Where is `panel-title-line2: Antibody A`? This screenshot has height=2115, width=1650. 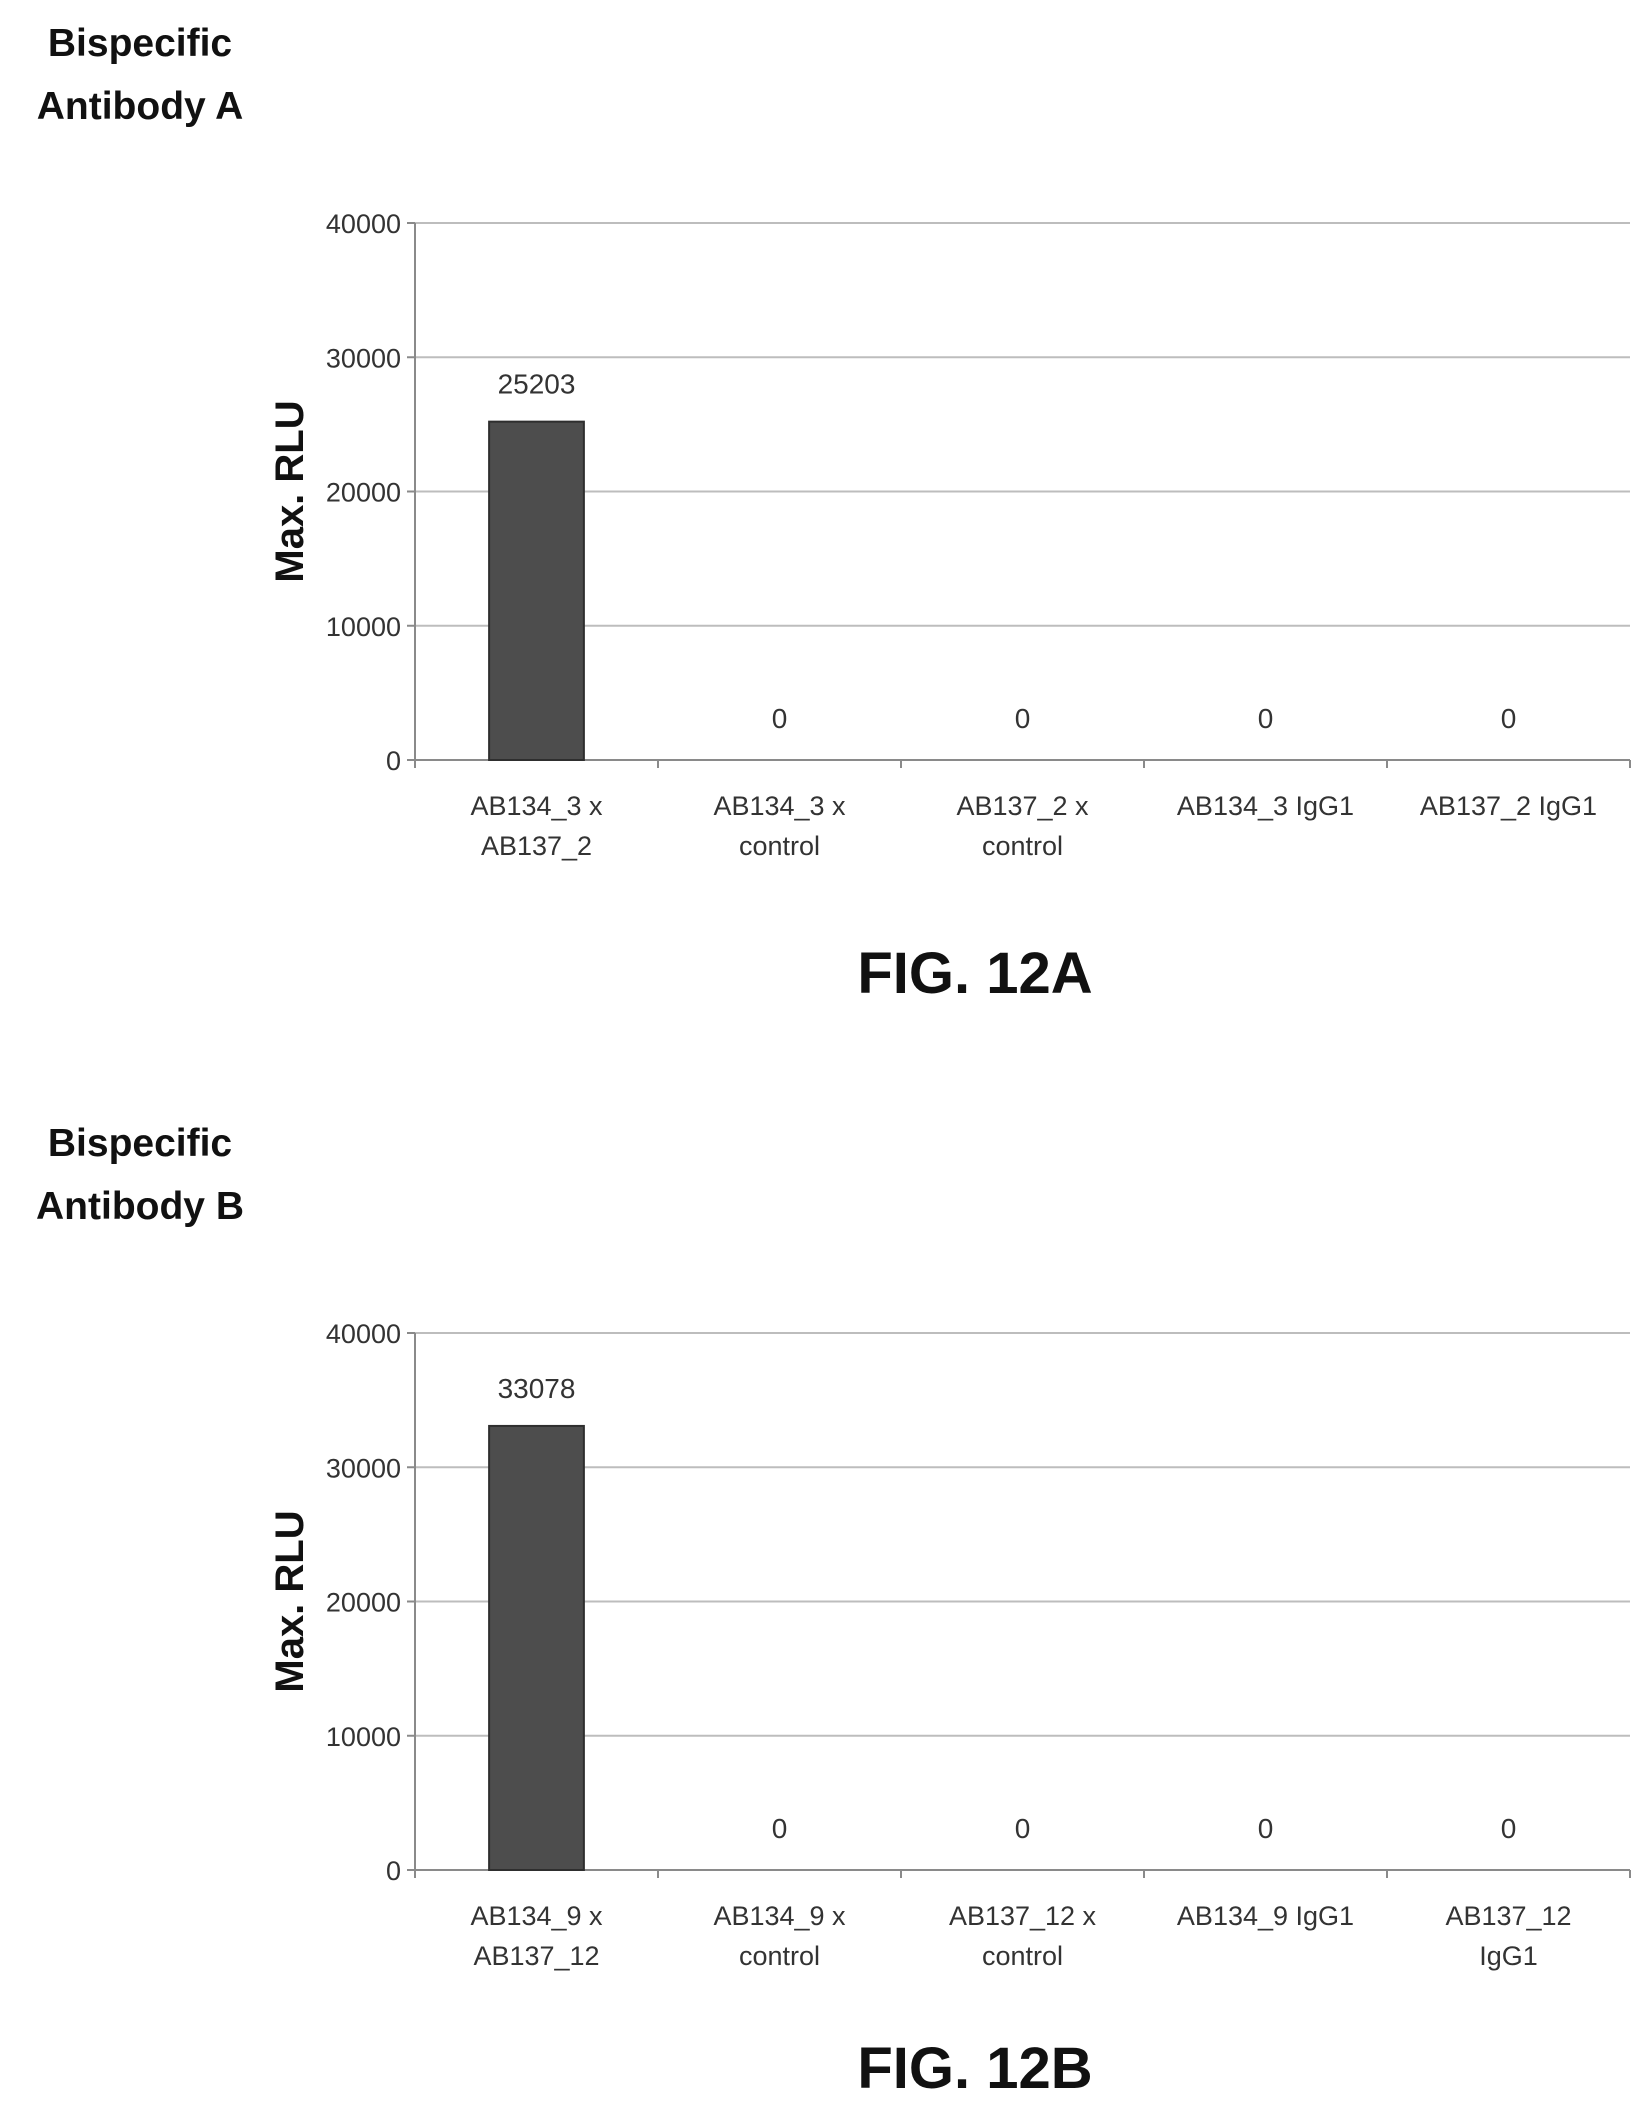 panel-title-line2: Antibody A is located at coordinates (140, 106).